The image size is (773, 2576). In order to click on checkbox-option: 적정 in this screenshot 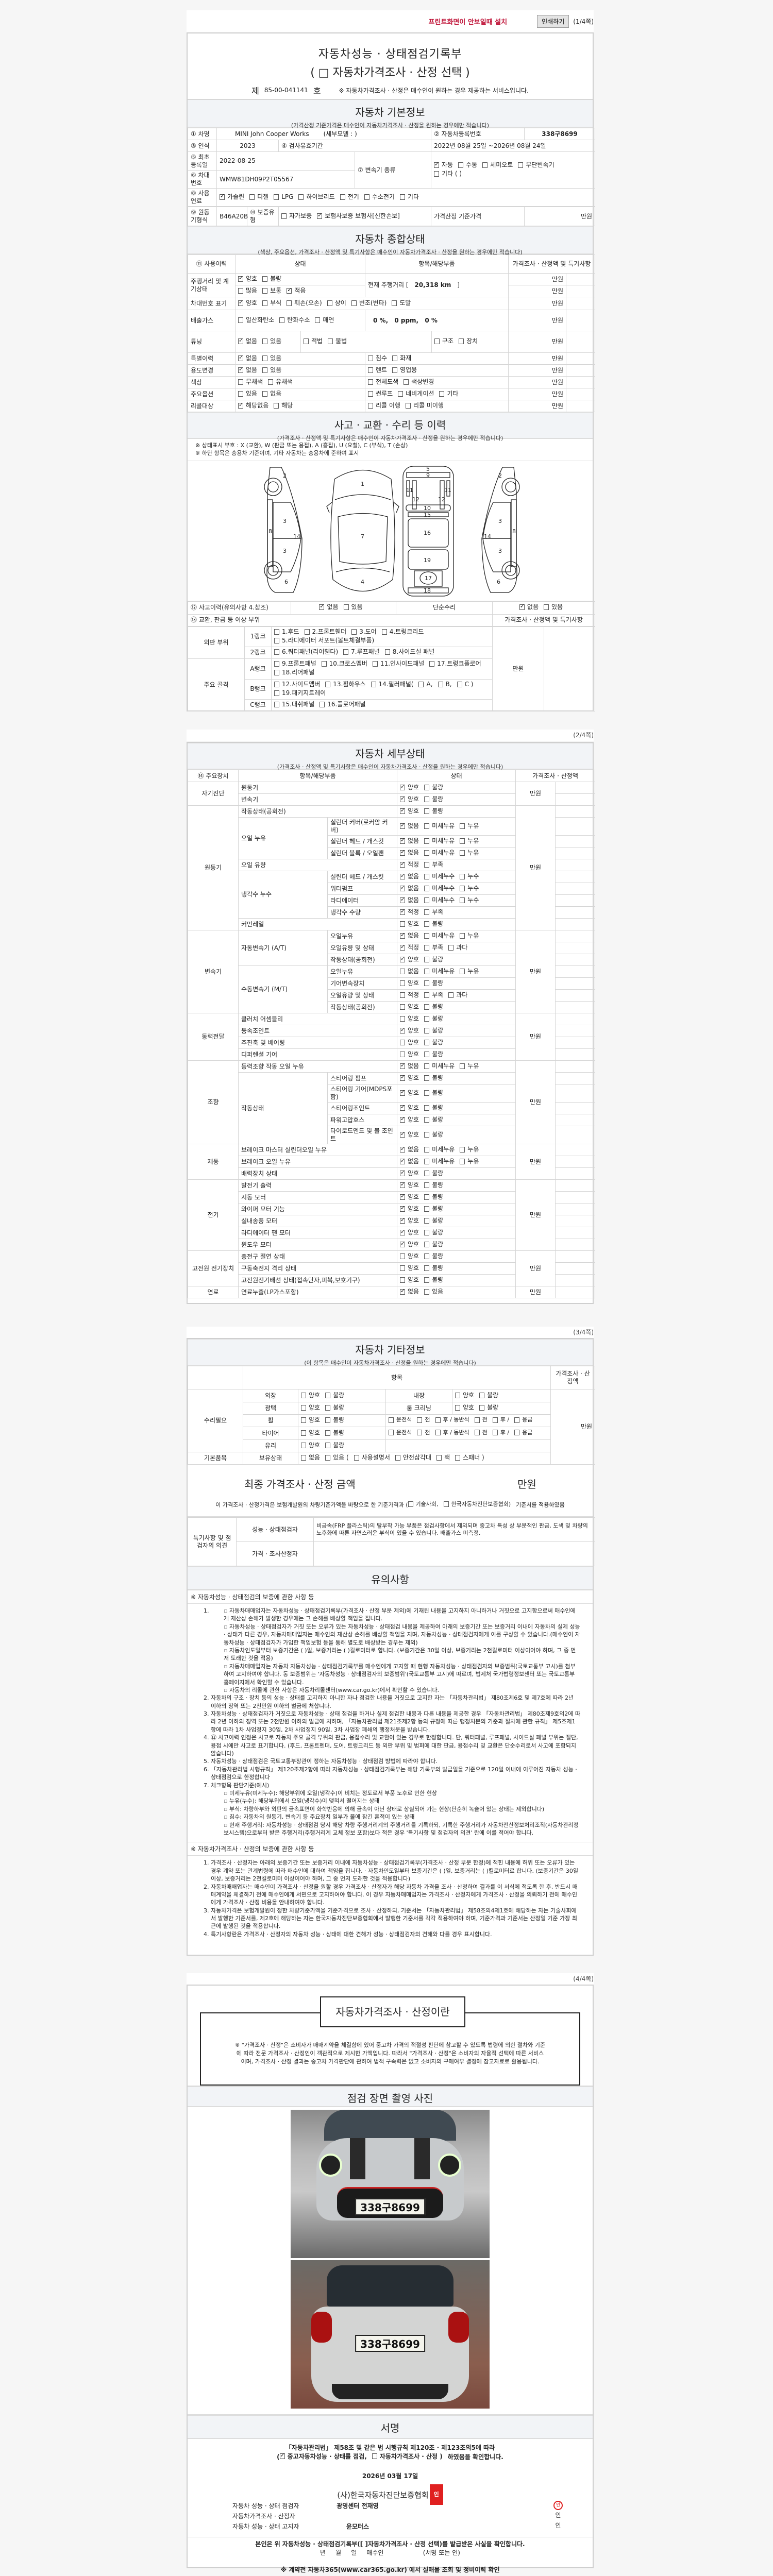, I will do `click(409, 864)`.